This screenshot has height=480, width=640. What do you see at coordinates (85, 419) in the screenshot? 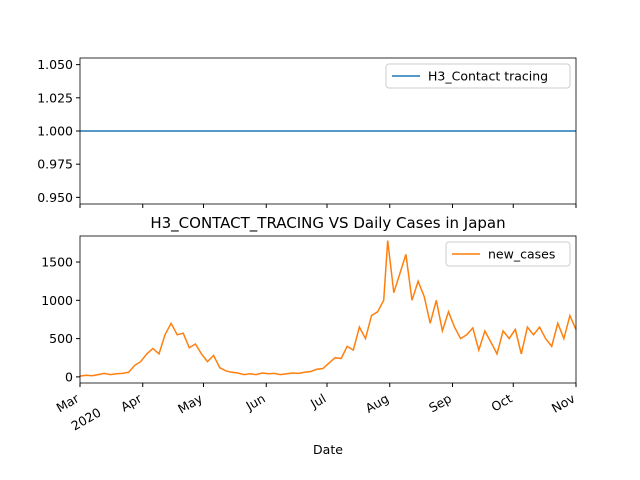
I see `x-tick-year: 2020` at bounding box center [85, 419].